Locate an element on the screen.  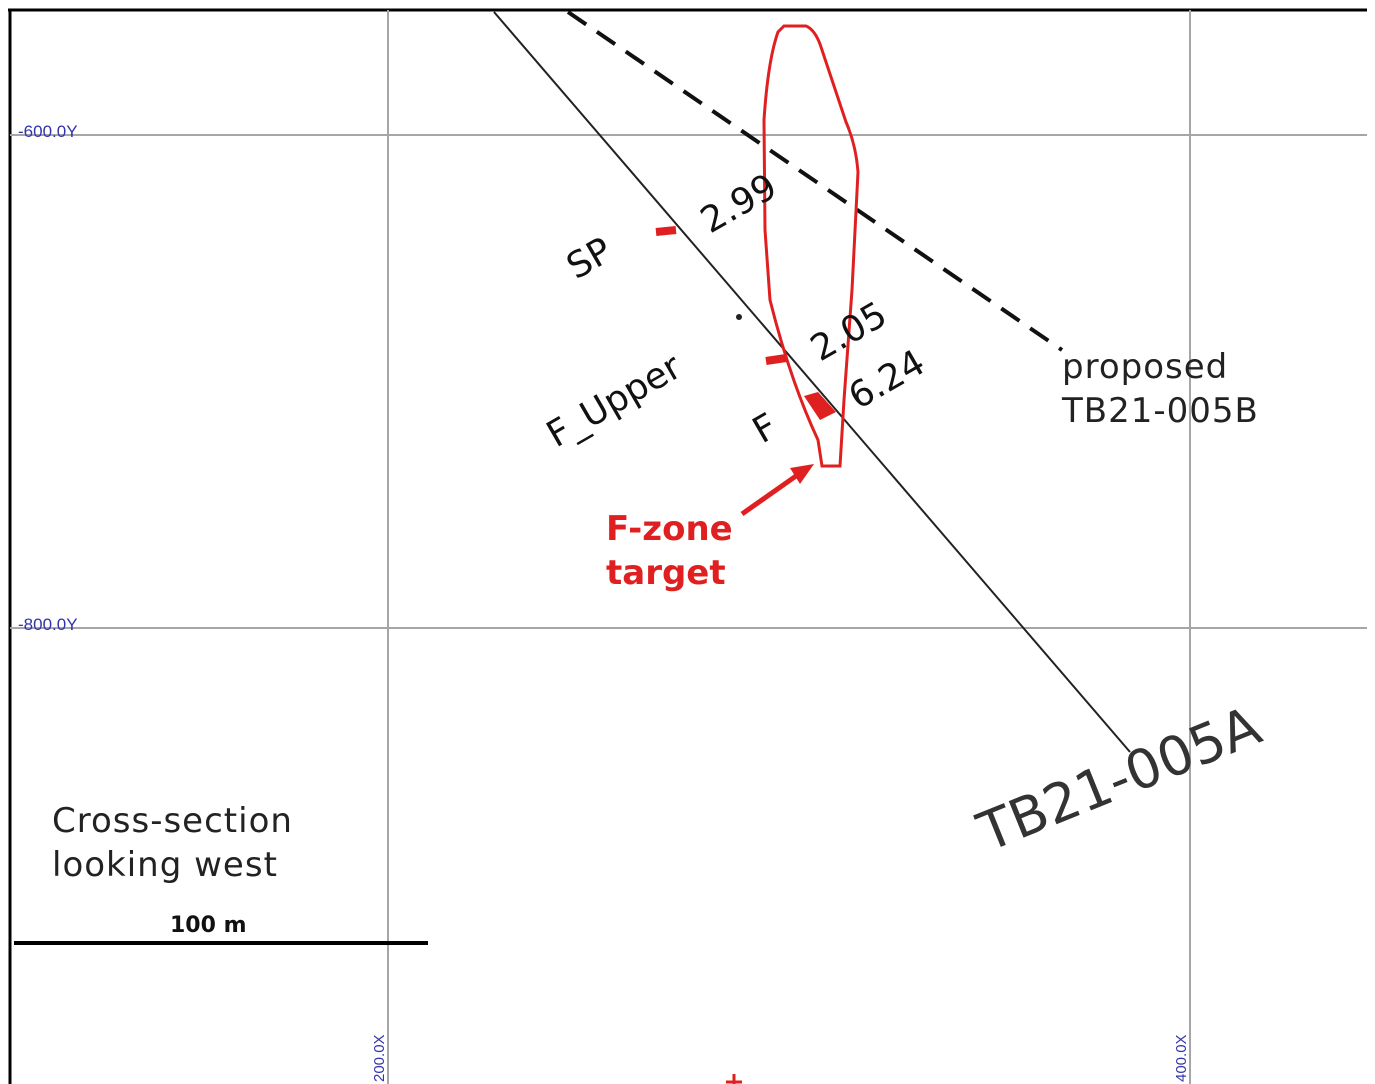
f-zone-target-outline is located at coordinates (811, 246).